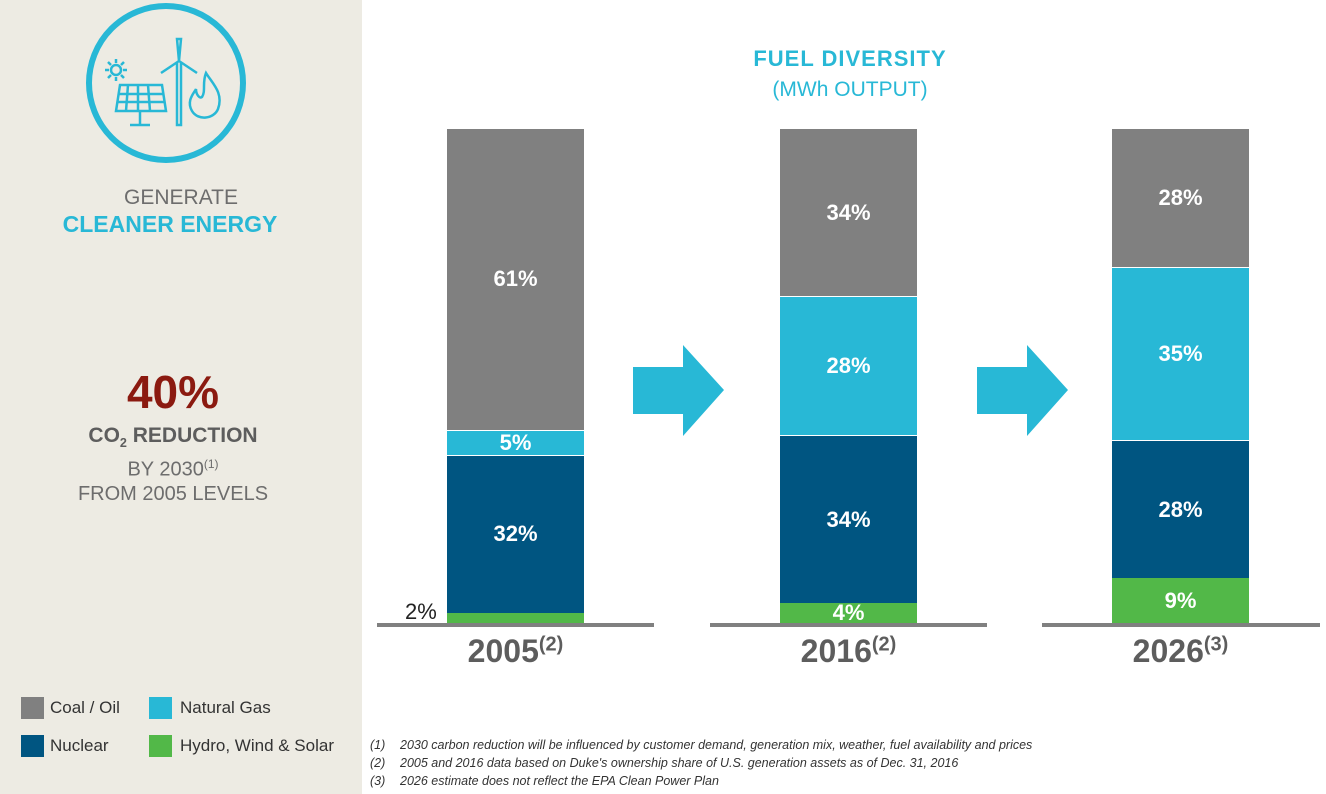  I want to click on bar-segment-coal-oil-2026: 28%, so click(1180, 197).